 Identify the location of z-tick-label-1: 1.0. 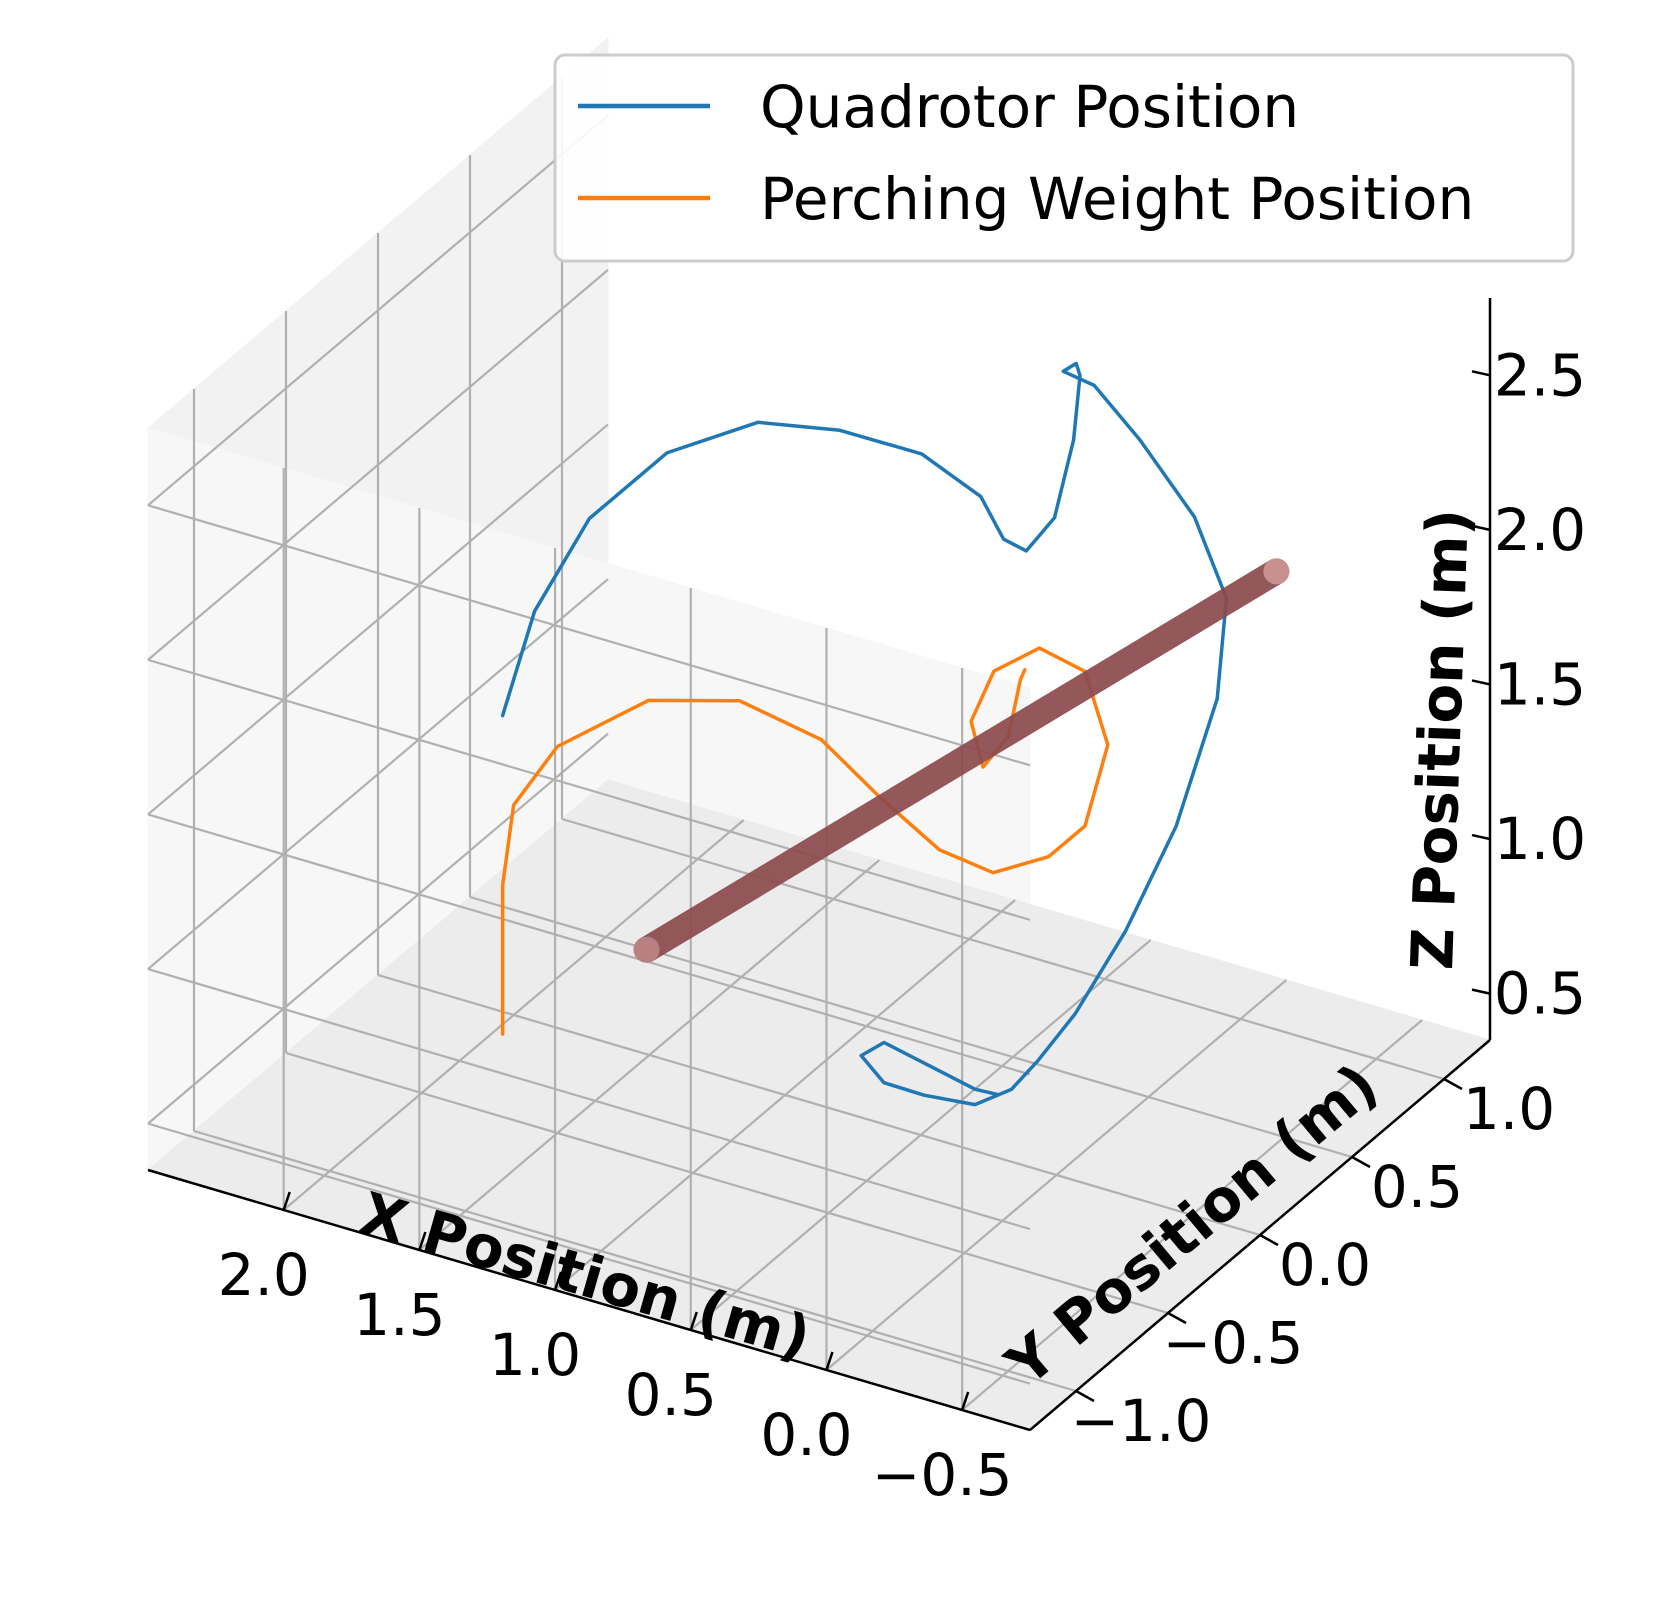
(1540, 839).